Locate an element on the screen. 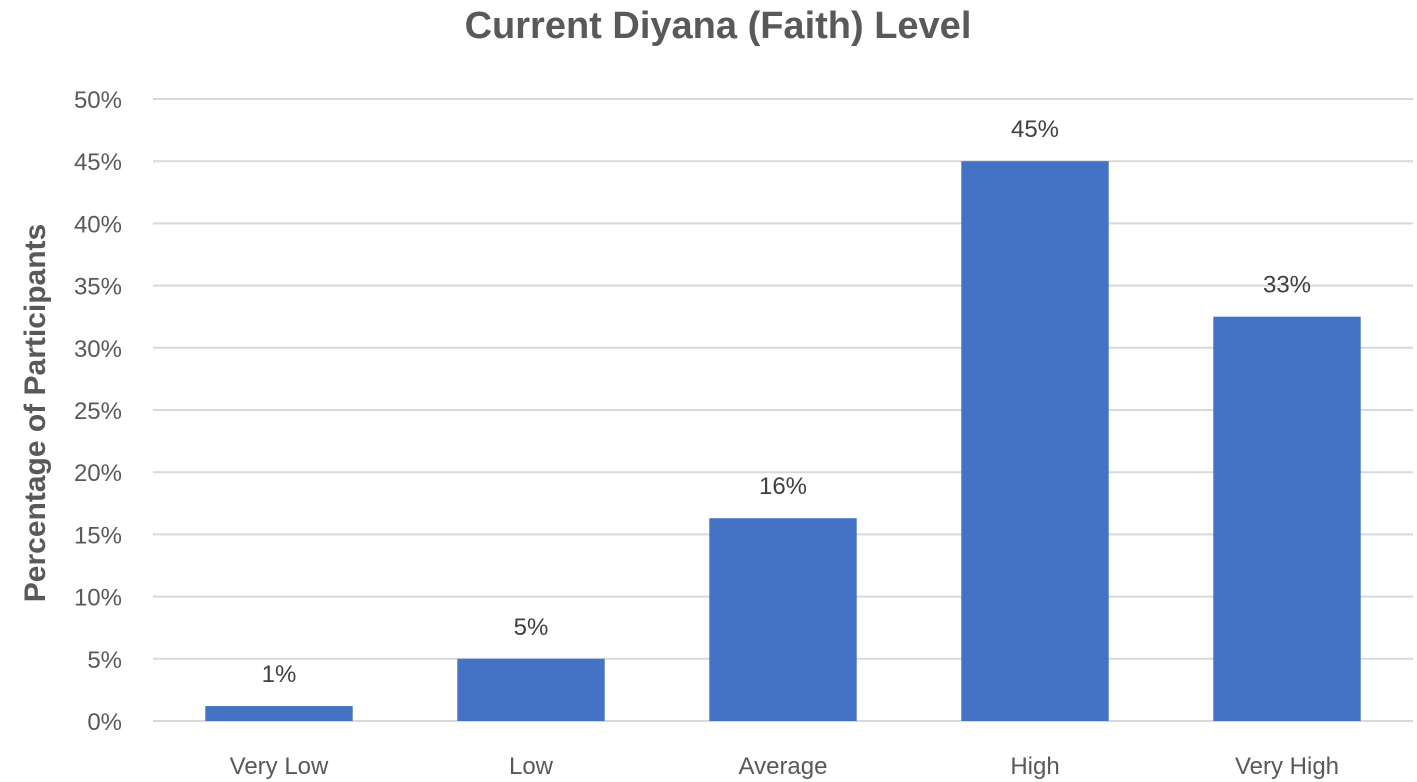 This screenshot has width=1417, height=782. x-tick-label: High is located at coordinates (1034, 766).